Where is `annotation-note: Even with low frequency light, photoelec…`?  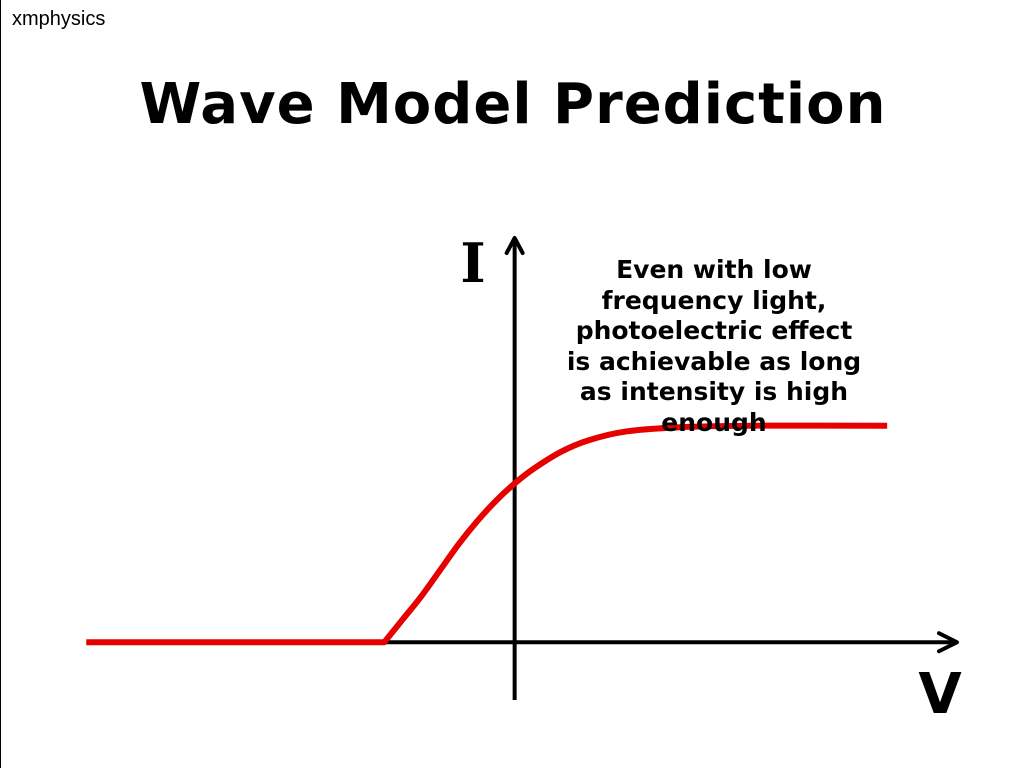
annotation-note: Even with low frequency light, photoelec… is located at coordinates (714, 346).